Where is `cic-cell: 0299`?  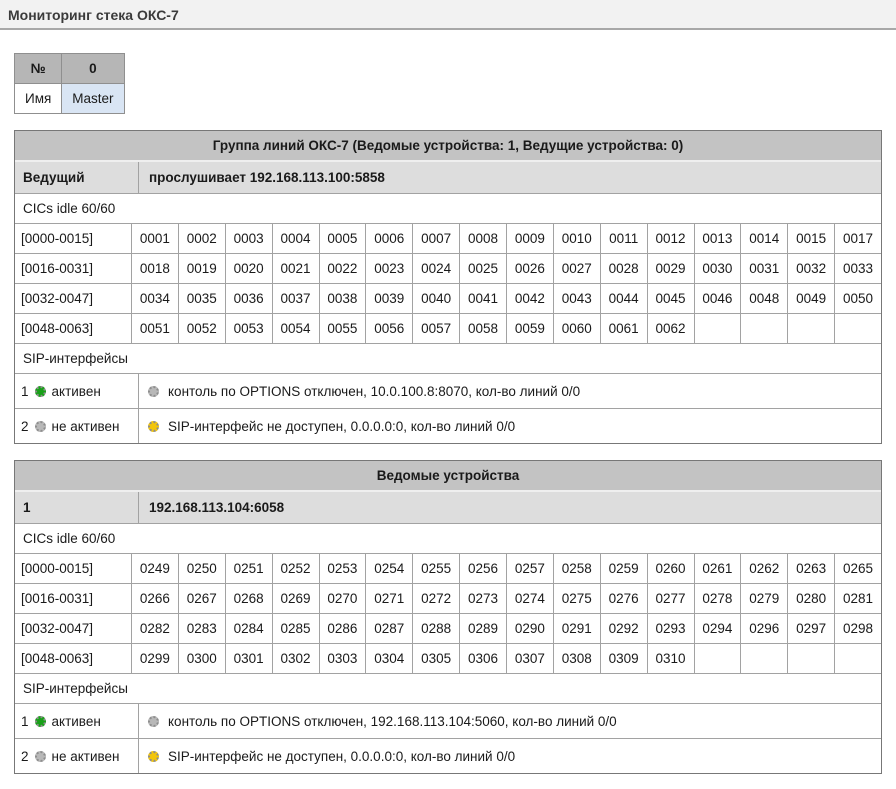 cic-cell: 0299 is located at coordinates (154, 658).